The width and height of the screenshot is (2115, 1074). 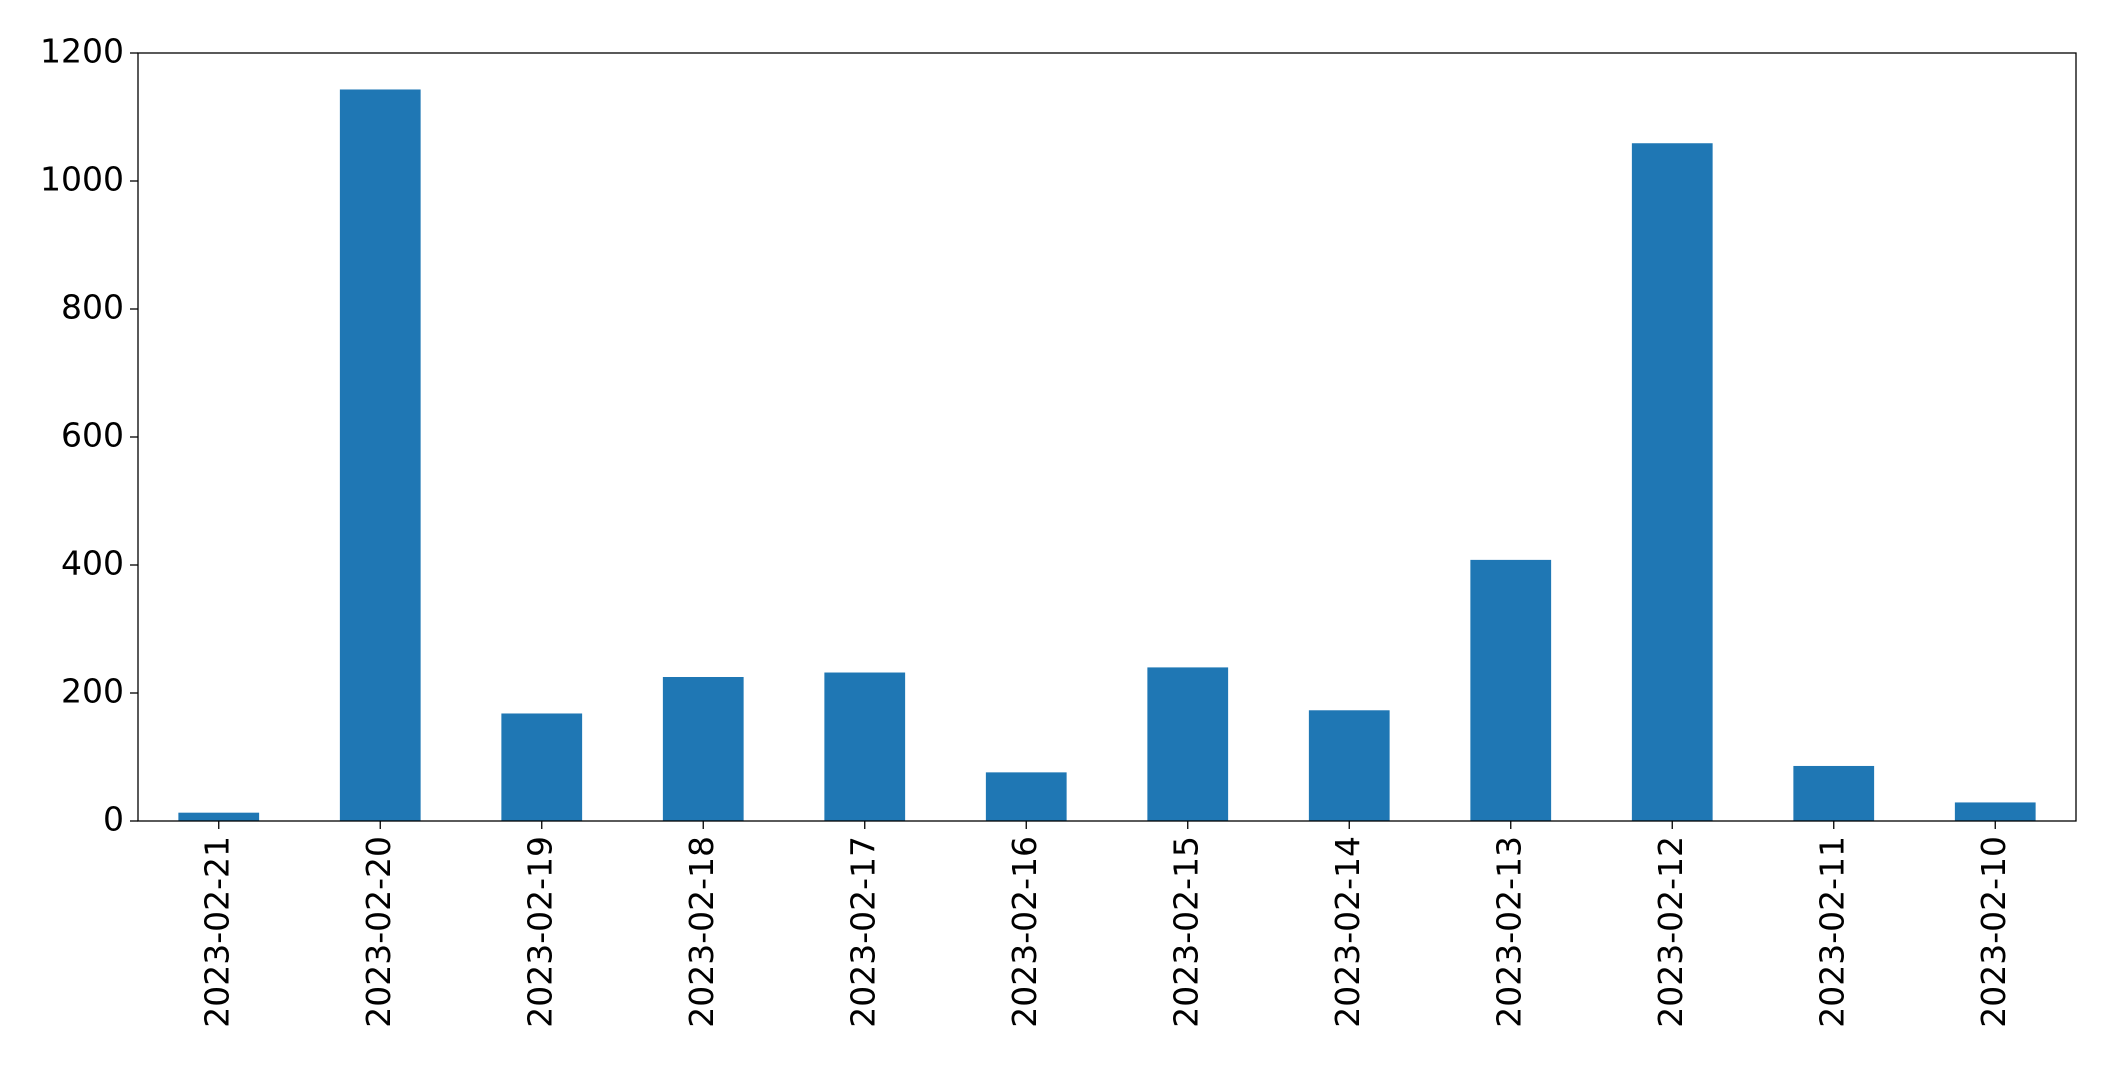 What do you see at coordinates (701, 932) in the screenshot?
I see `x-tick-label: 2023-02-18` at bounding box center [701, 932].